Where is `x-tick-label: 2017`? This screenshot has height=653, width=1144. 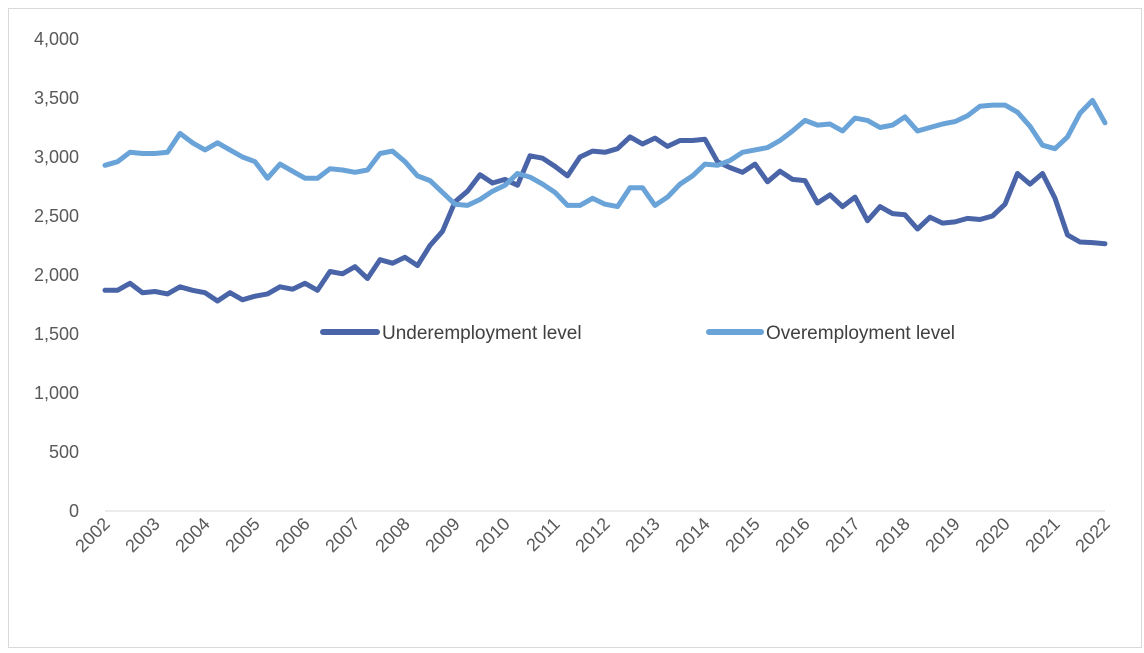 x-tick-label: 2017 is located at coordinates (842, 535).